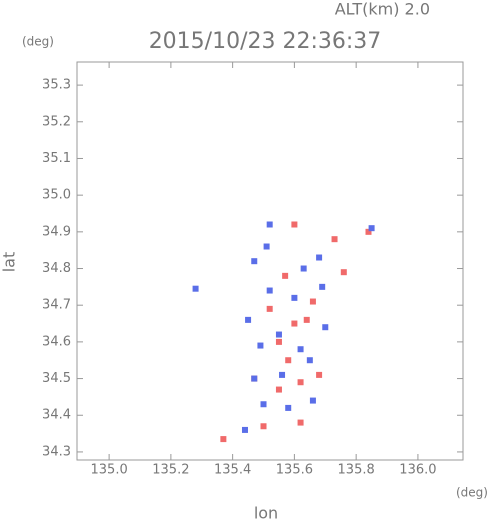 This screenshot has height=525, width=491. Describe the element at coordinates (56, 195) in the screenshot. I see `y-tick-label: 35.0` at that location.